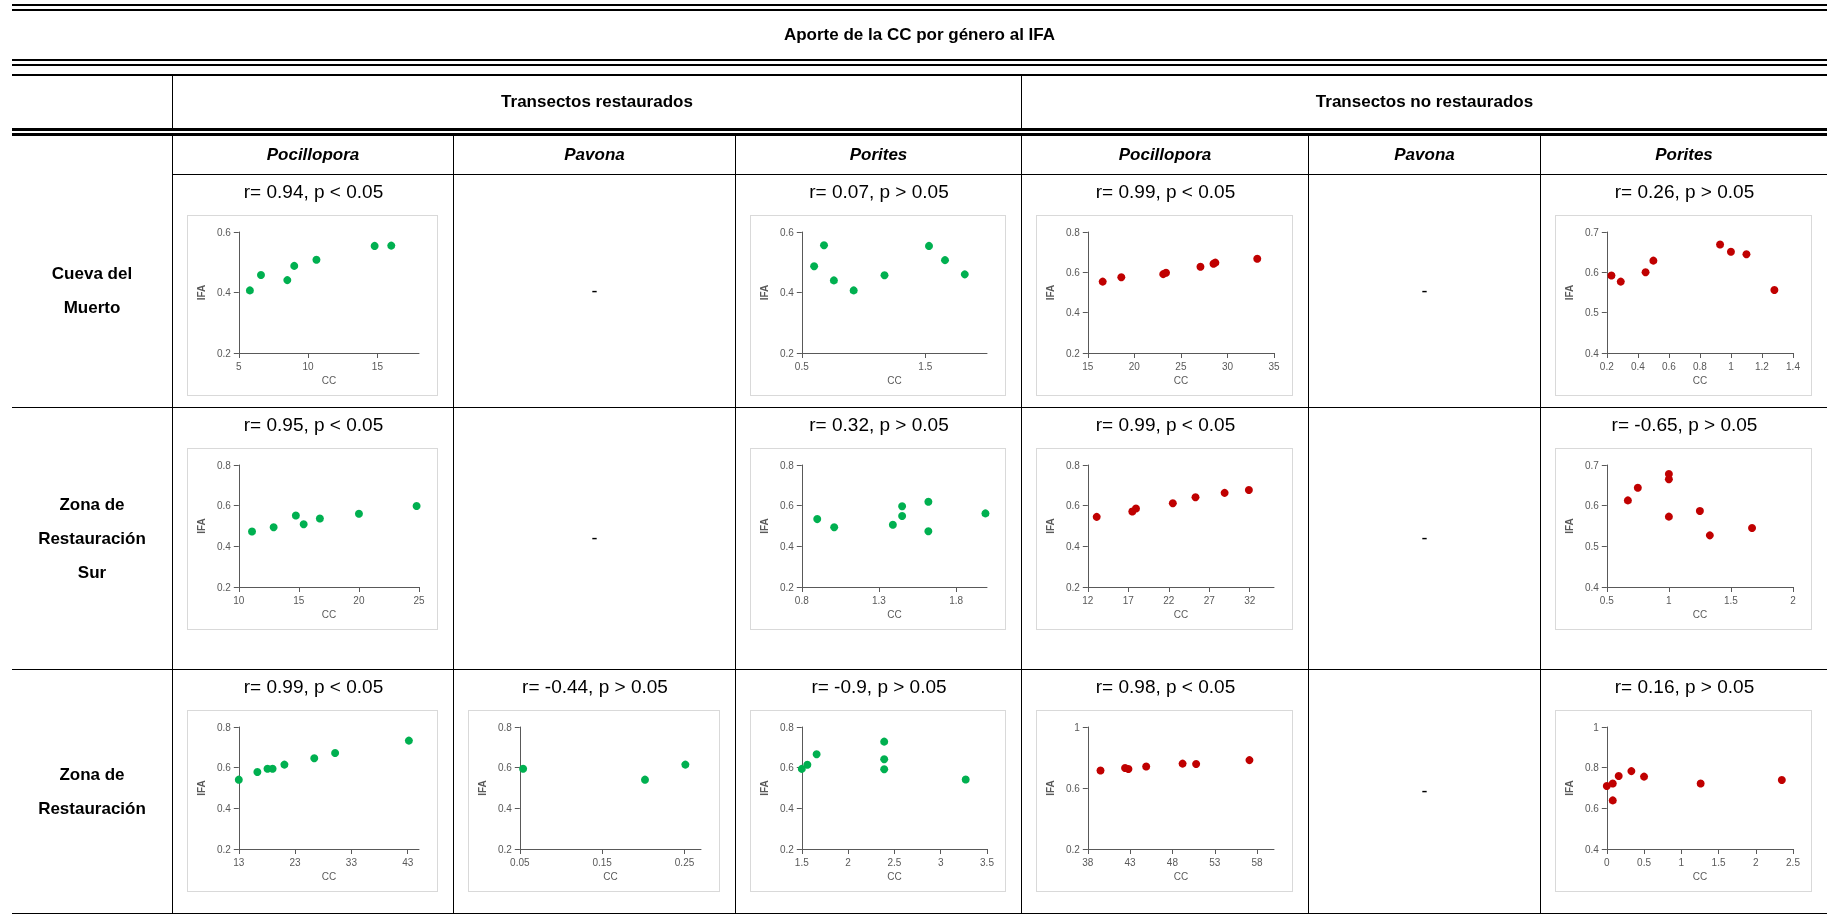 The height and width of the screenshot is (914, 1827). What do you see at coordinates (312, 155) in the screenshot?
I see `text: Pocillopora` at bounding box center [312, 155].